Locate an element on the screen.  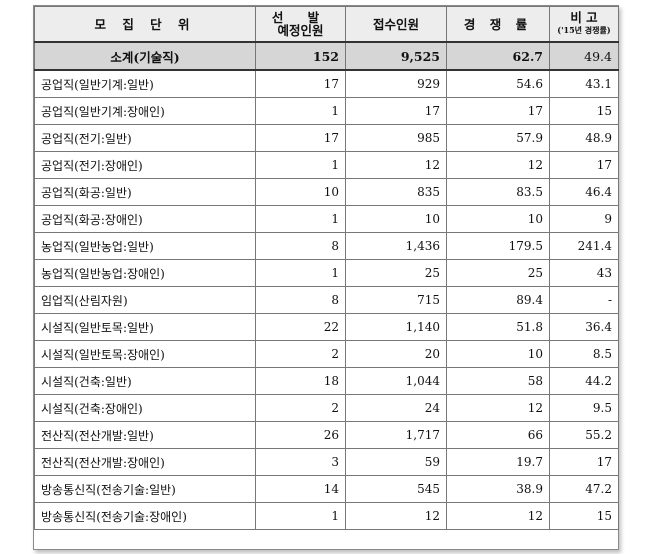
cell-unit: 시설직(일반토목:일반) is located at coordinates (145, 327).